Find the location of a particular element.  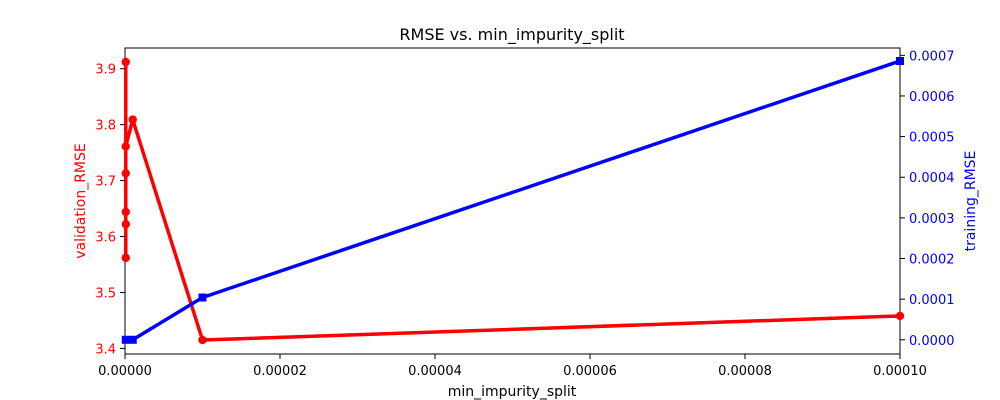

x-tick-label: 0.00000 is located at coordinates (125, 371).